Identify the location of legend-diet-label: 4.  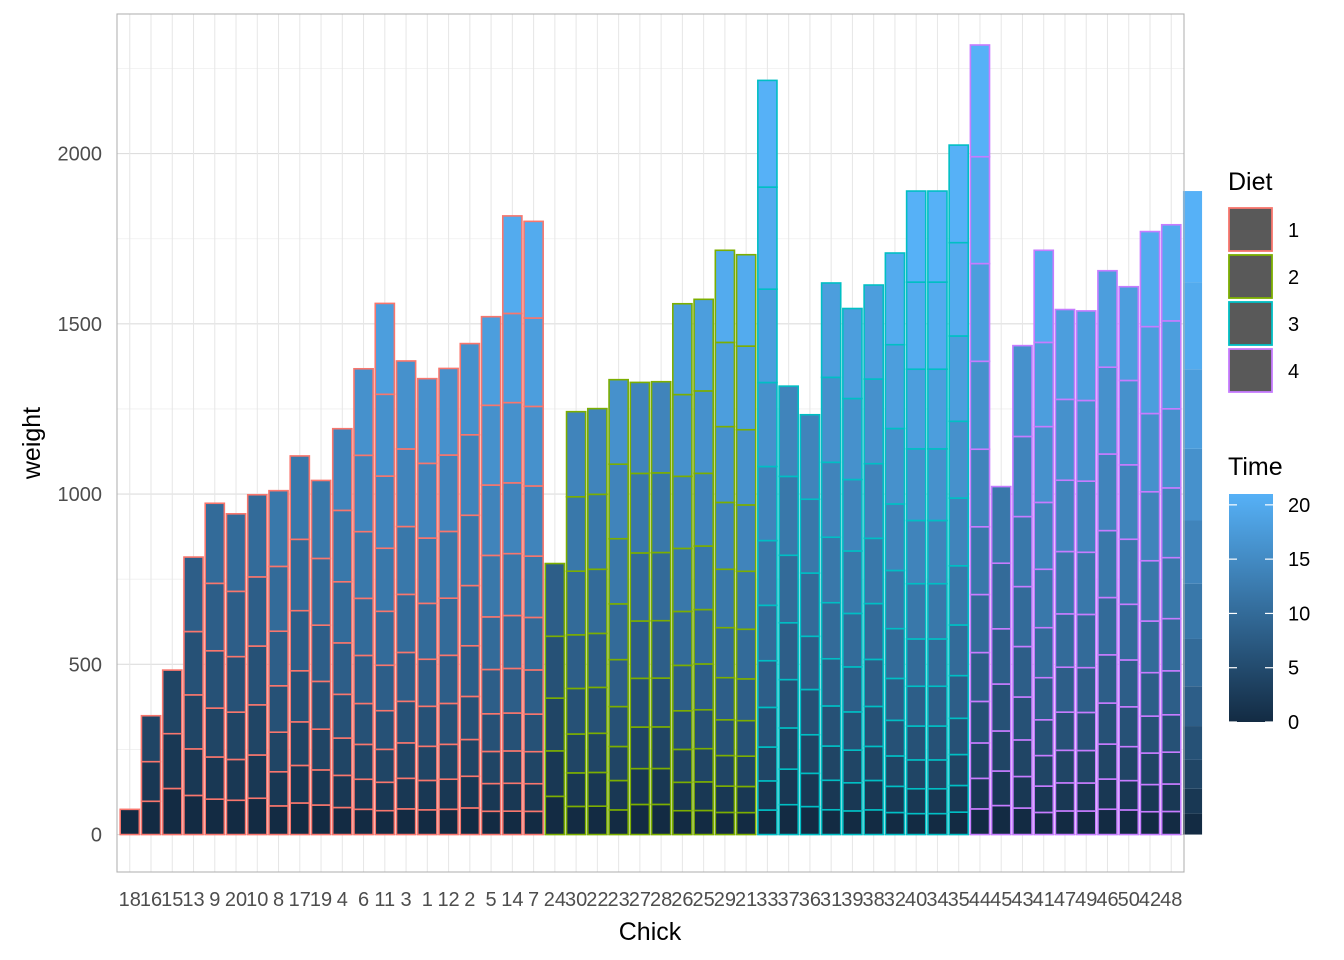
(1293, 372).